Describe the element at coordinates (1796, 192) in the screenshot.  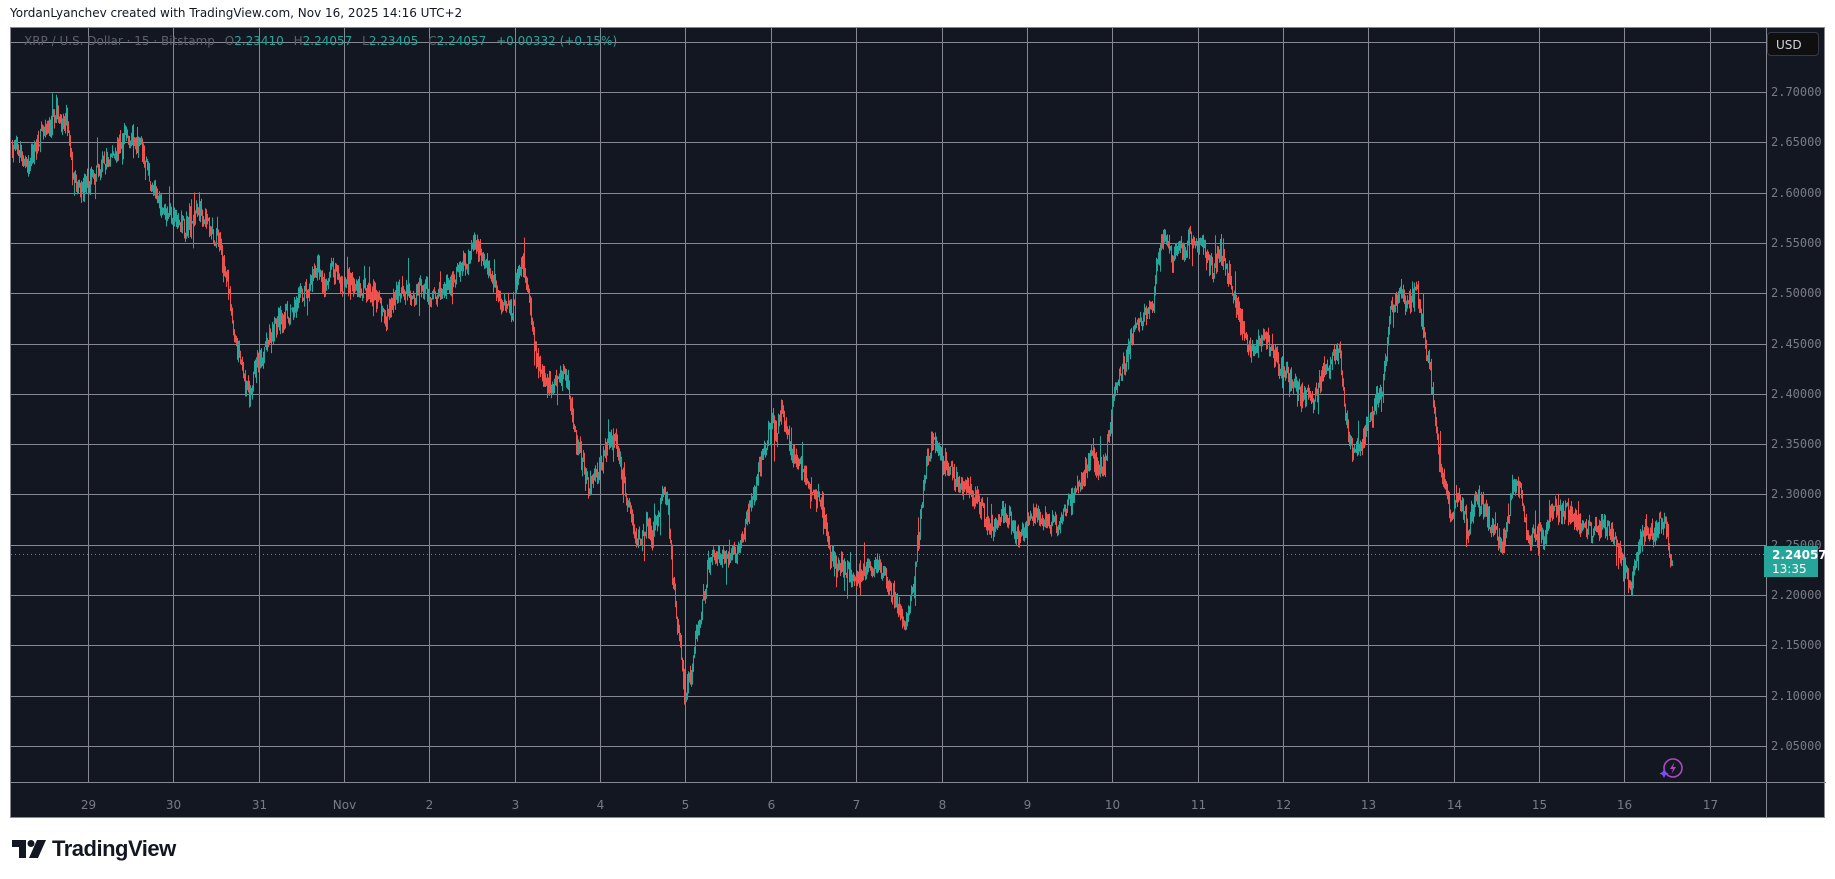
I see `price-tick-label: 2.60000` at that location.